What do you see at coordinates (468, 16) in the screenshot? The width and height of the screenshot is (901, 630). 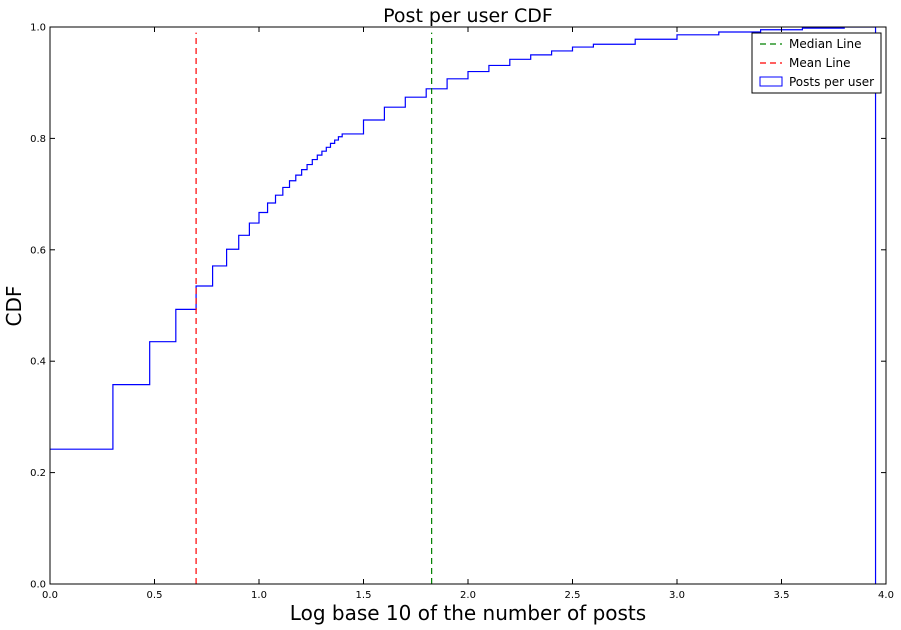 I see `chart-title: Post per user CDF` at bounding box center [468, 16].